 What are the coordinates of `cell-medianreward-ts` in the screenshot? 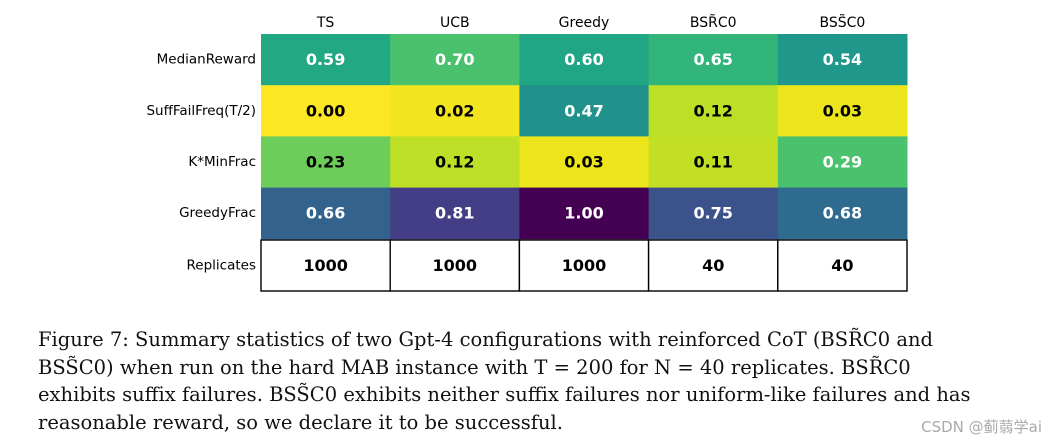 It's located at (326, 60).